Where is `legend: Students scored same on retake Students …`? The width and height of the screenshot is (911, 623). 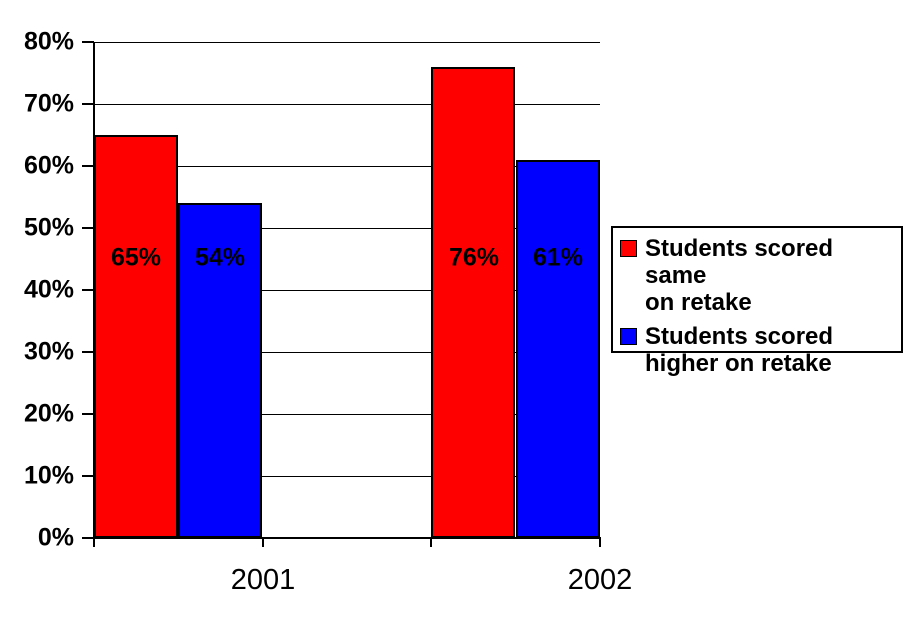
legend: Students scored same on retake Students … is located at coordinates (757, 301).